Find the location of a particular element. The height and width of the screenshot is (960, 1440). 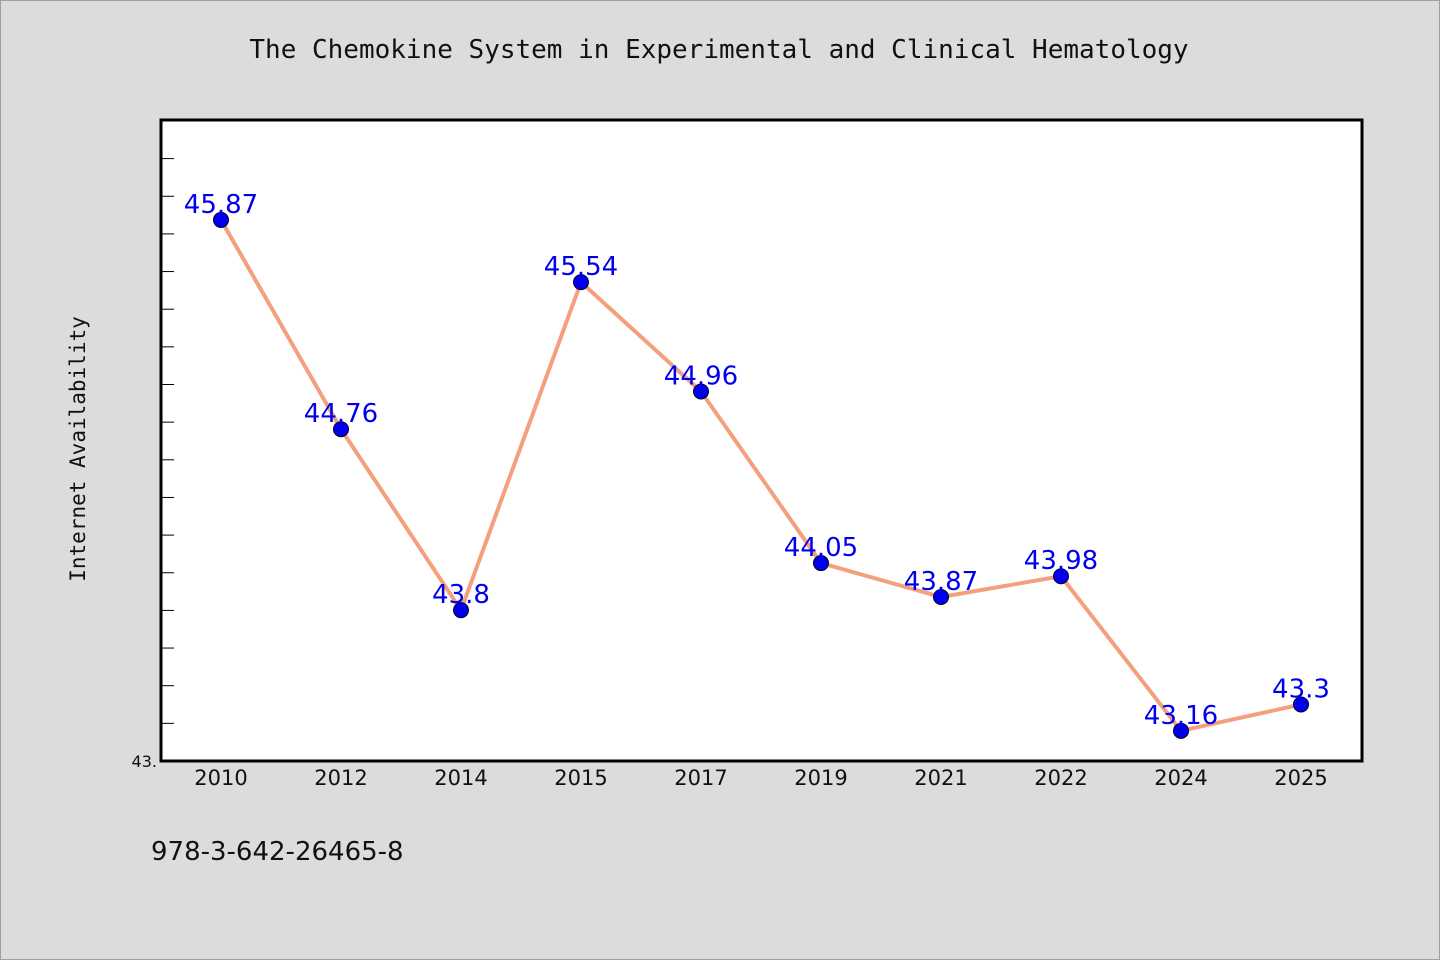

data-label: 44.96 is located at coordinates (701, 376).